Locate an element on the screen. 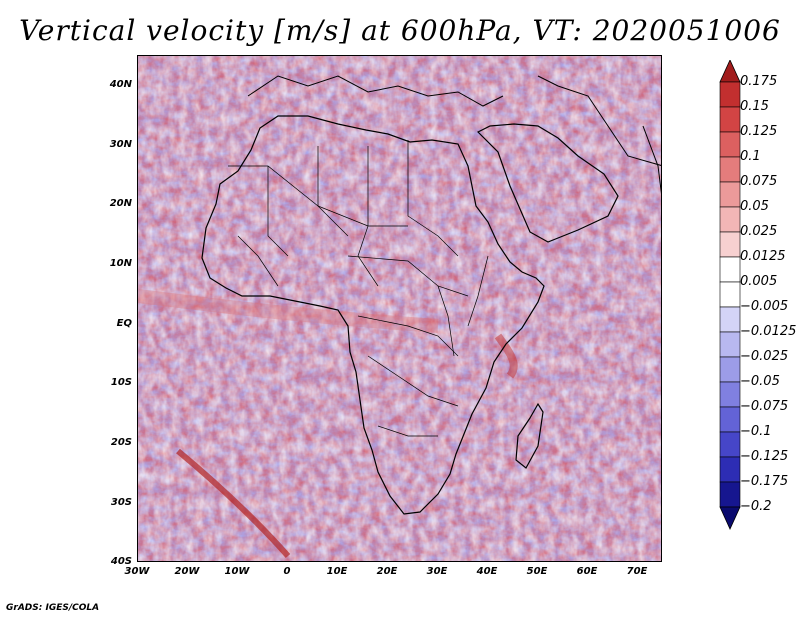  colorbar-label: 0.125 is located at coordinates (759, 131).